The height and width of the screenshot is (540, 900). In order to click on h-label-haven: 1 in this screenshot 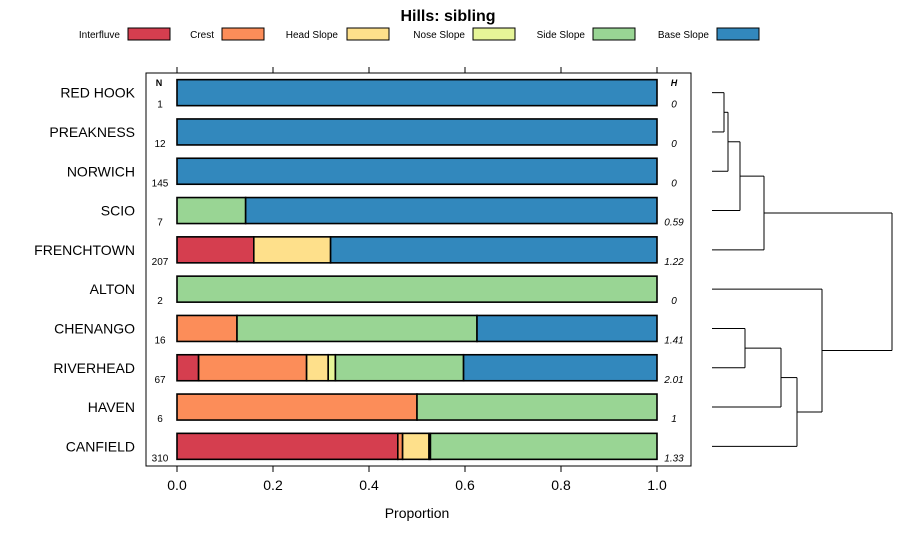, I will do `click(674, 419)`.